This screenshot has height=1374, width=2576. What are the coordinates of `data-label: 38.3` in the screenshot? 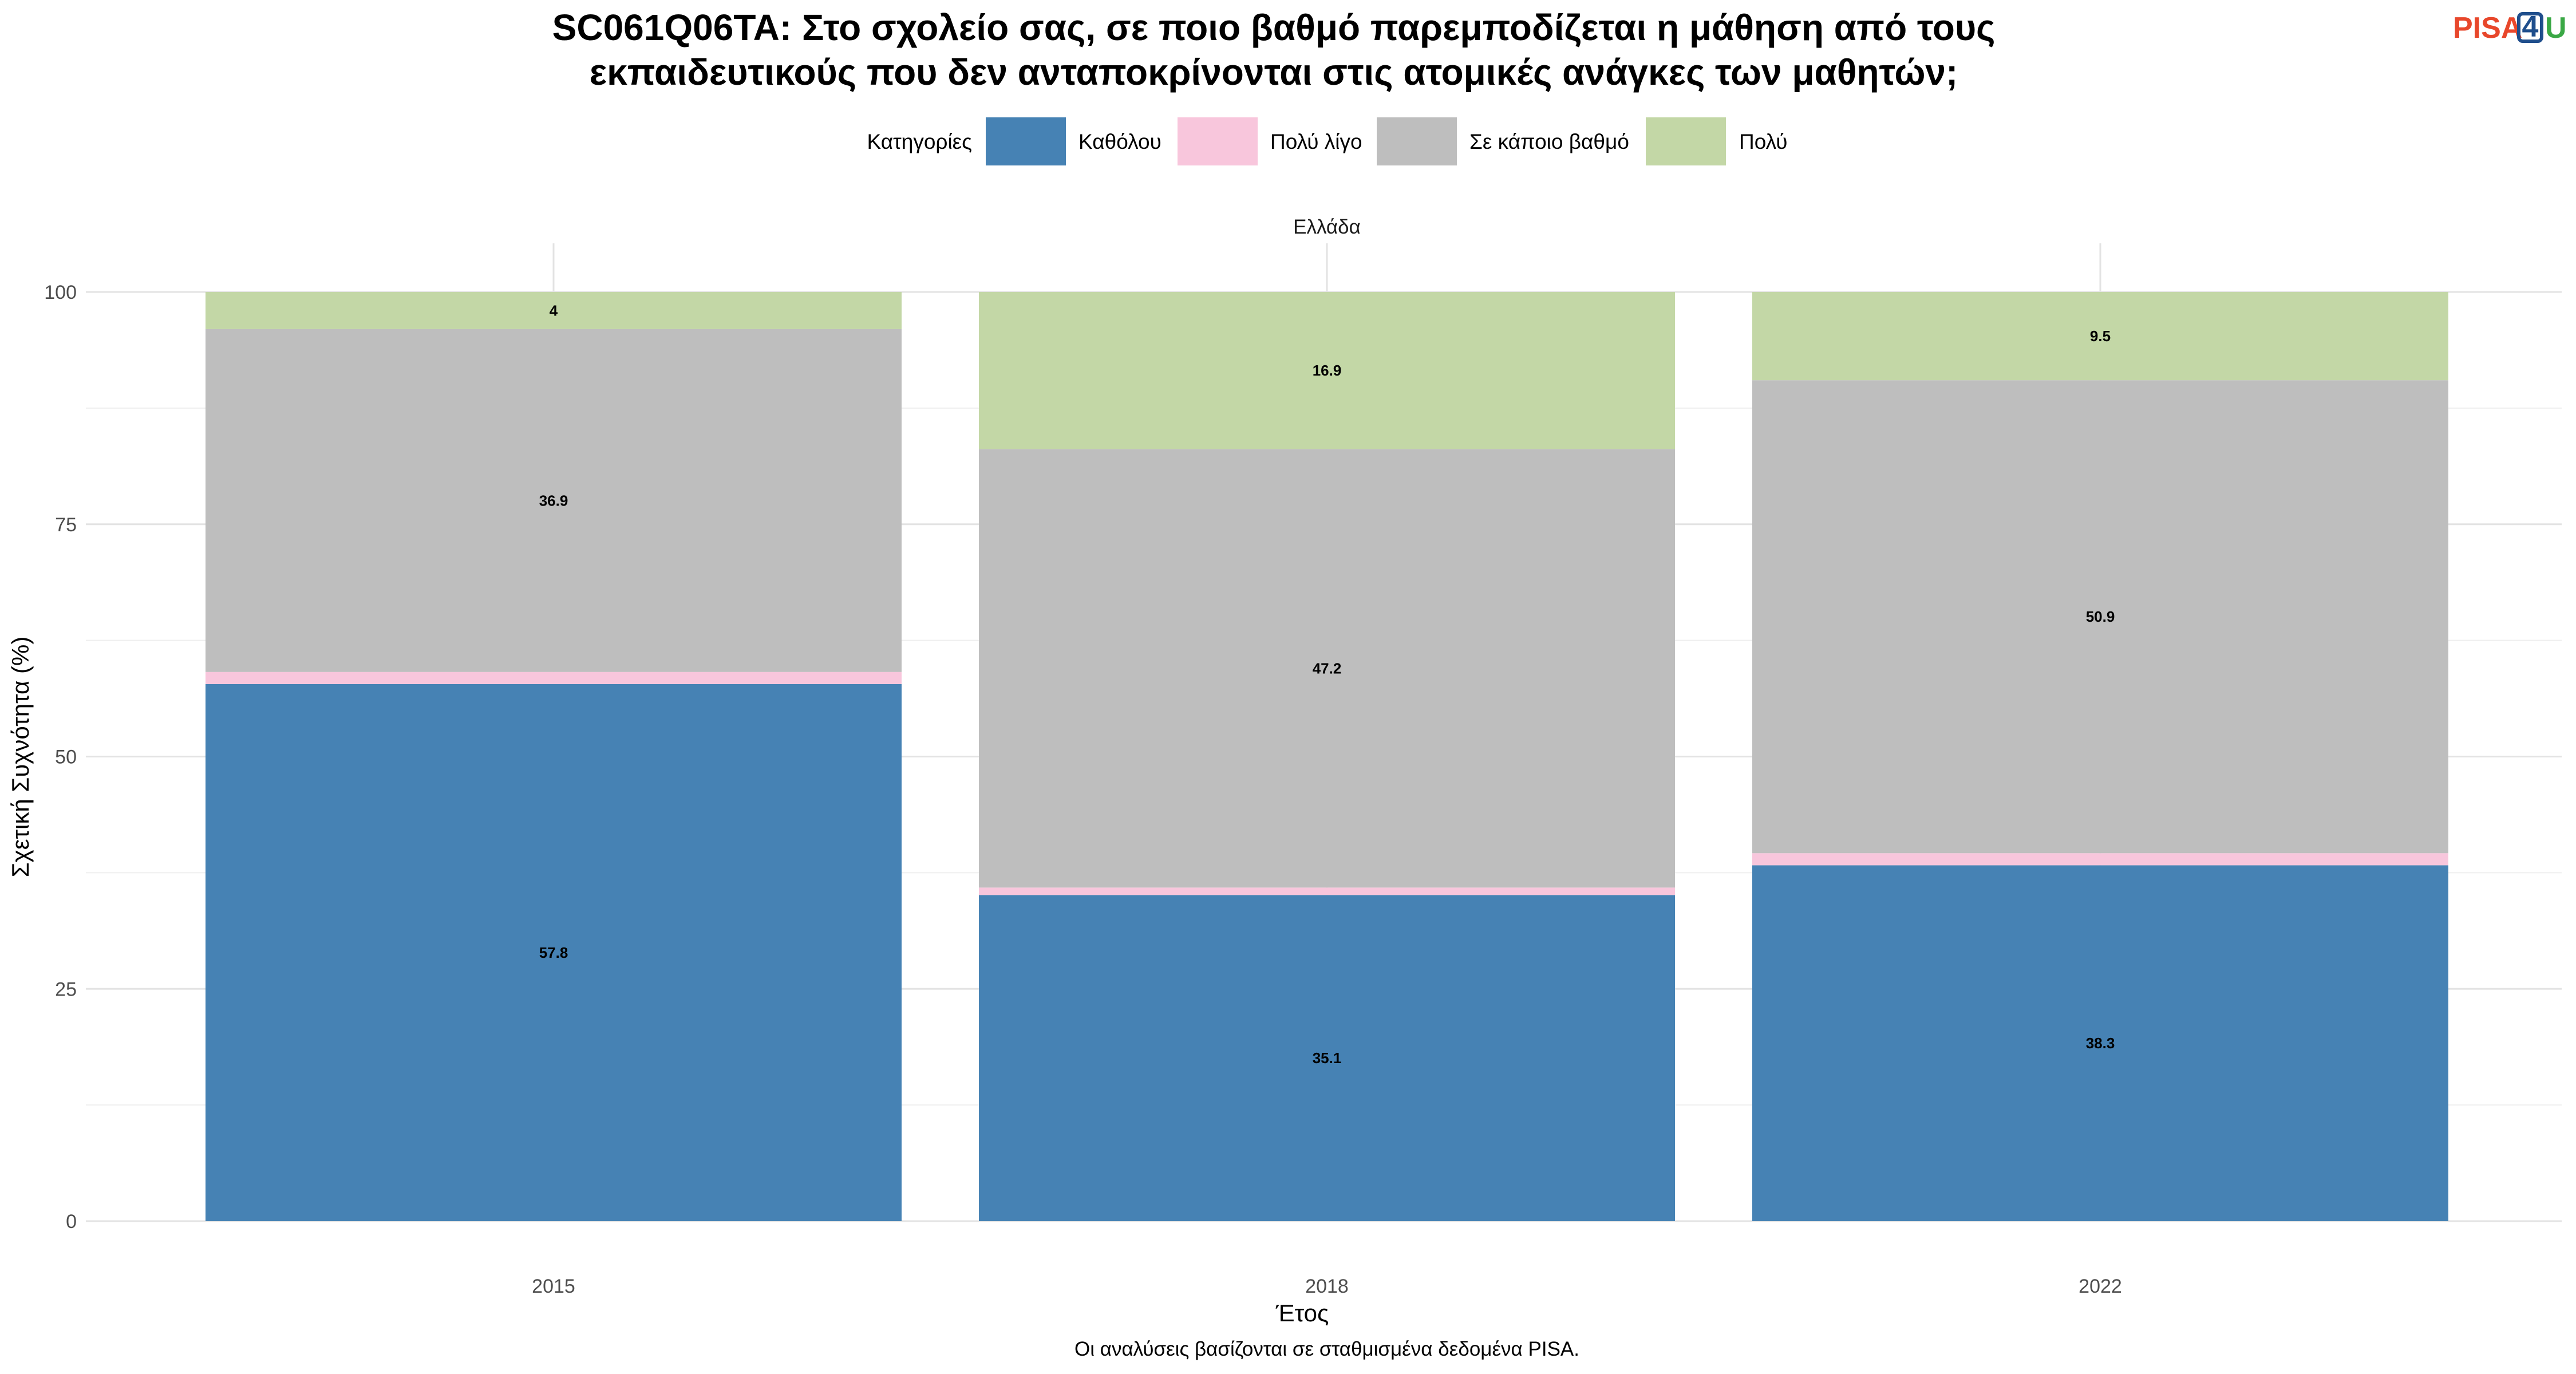 It's located at (2100, 1043).